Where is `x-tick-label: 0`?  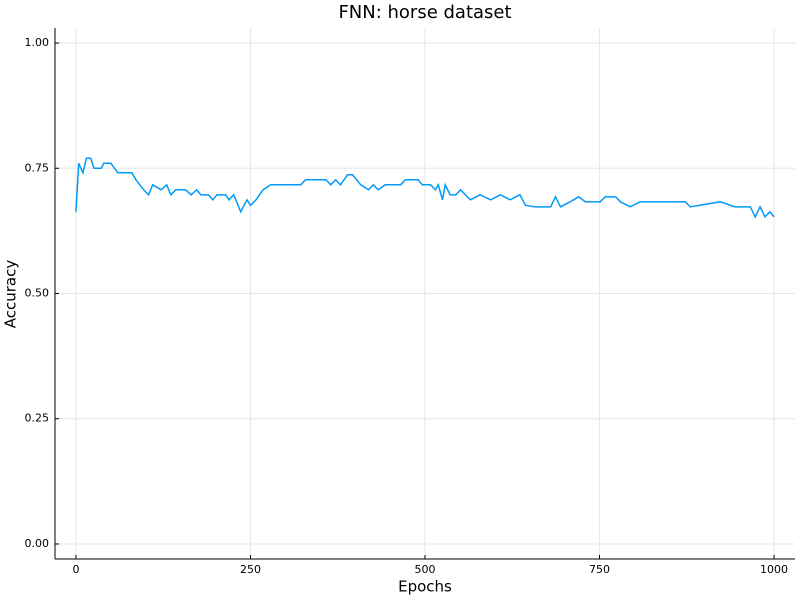
x-tick-label: 0 is located at coordinates (75, 569).